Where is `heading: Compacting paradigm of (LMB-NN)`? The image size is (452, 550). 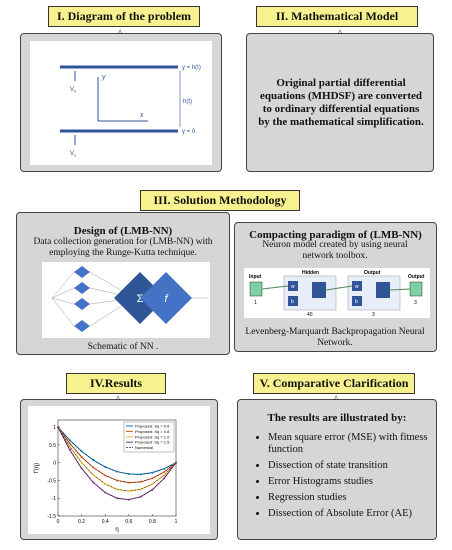
heading: Compacting paradigm of (LMB-NN) is located at coordinates (335, 235).